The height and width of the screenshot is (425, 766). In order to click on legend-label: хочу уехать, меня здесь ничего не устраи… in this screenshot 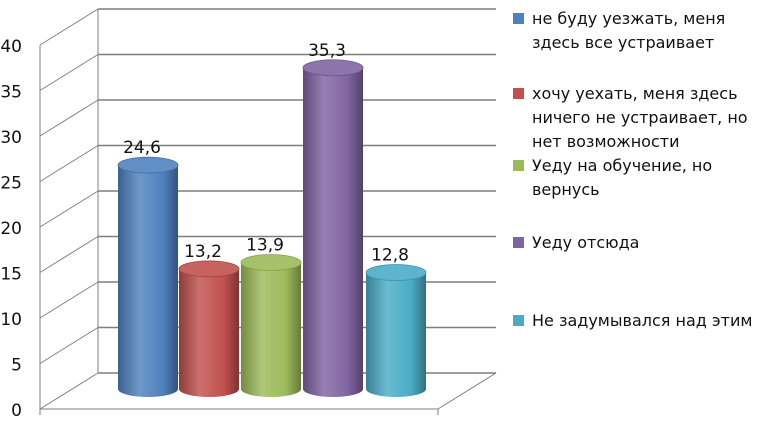, I will do `click(640, 117)`.